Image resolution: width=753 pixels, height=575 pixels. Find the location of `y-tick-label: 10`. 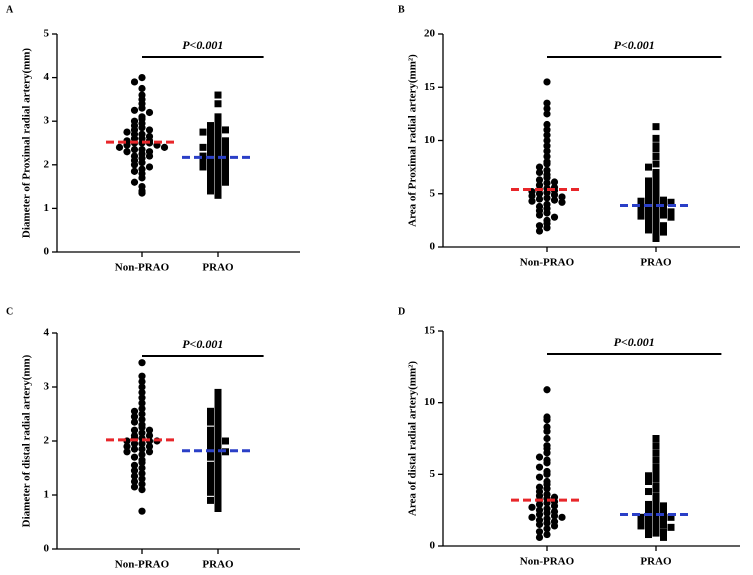

y-tick-label: 10 is located at coordinates (430, 140).